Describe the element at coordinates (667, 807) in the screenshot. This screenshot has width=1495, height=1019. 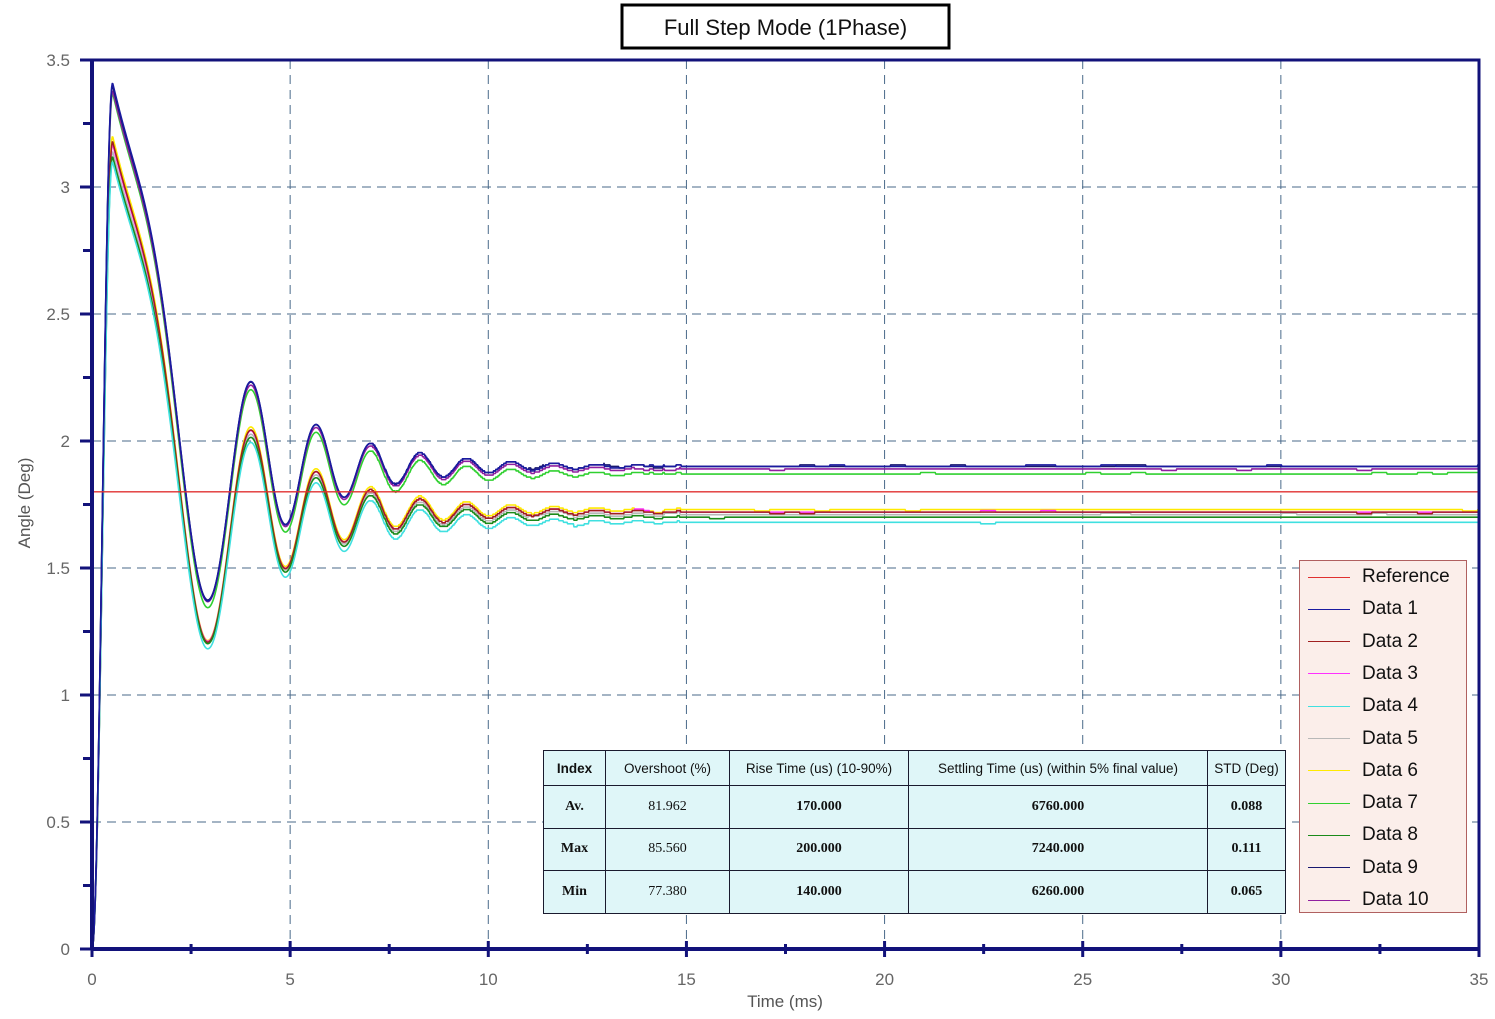
I see `overshoot-cell: 81.962` at that location.